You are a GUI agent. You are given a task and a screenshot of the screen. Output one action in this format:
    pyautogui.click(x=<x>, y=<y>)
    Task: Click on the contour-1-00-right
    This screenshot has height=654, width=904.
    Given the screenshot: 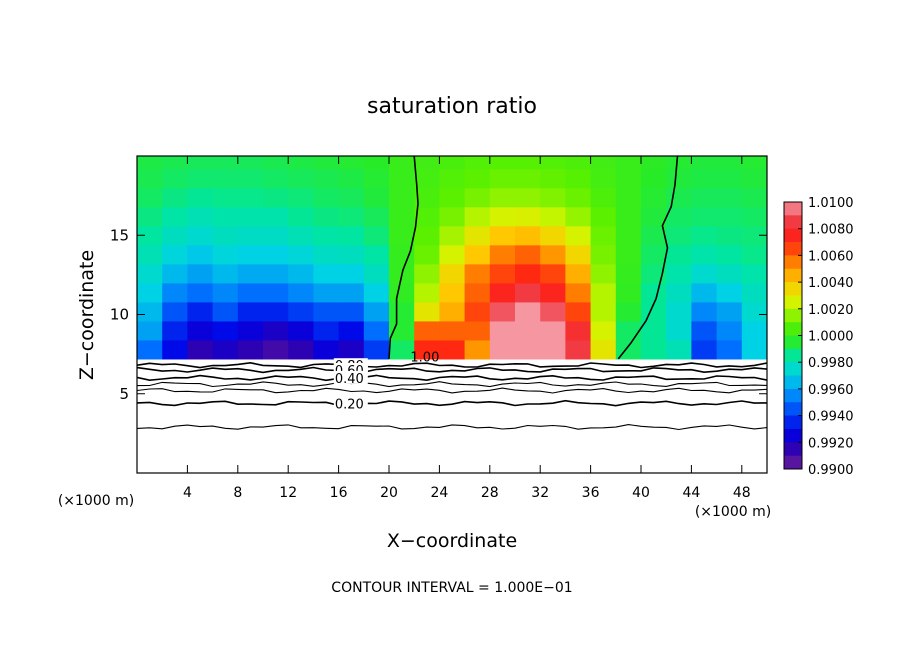 What is the action you would take?
    pyautogui.click(x=648, y=258)
    